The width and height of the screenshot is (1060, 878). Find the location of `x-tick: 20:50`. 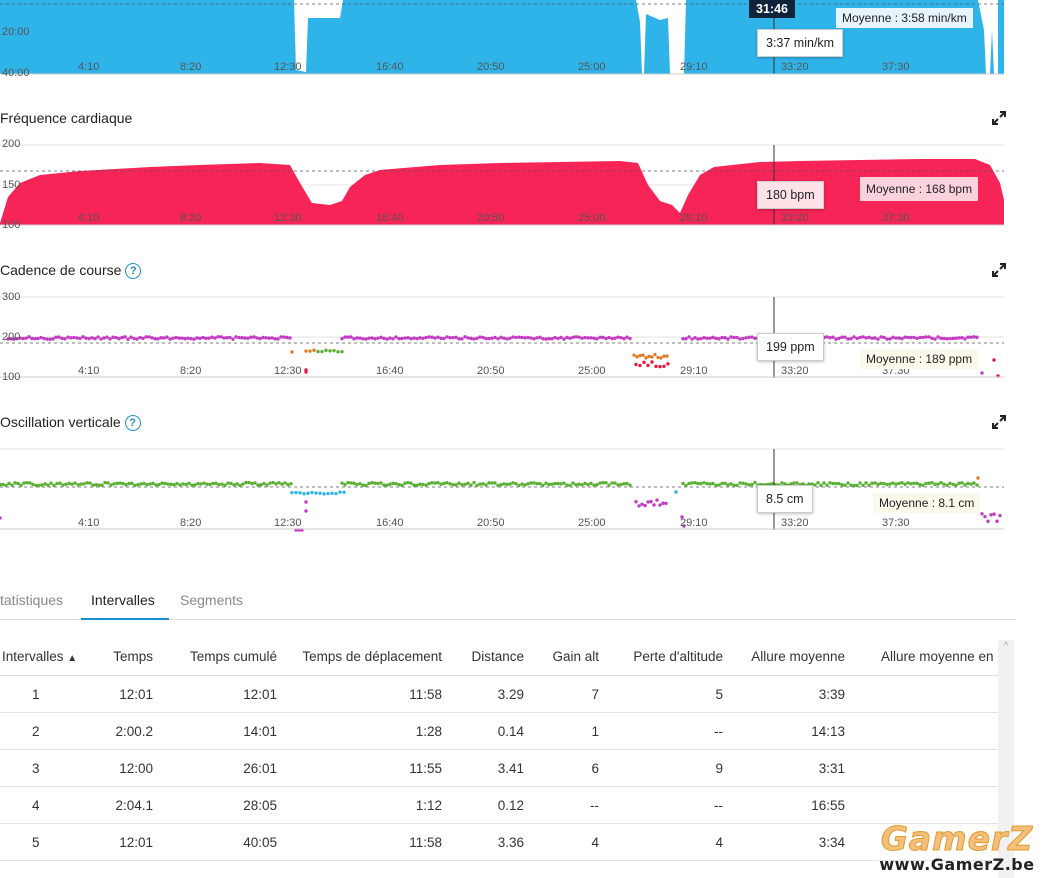

x-tick: 20:50 is located at coordinates (491, 67).